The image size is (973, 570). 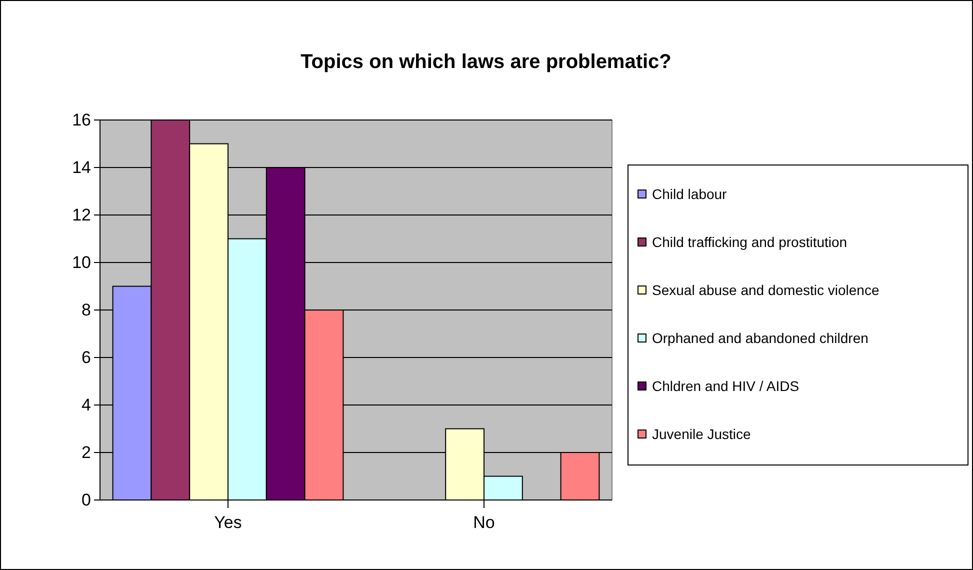 I want to click on legend-label: Sexual abuse and domestic violence, so click(x=766, y=290).